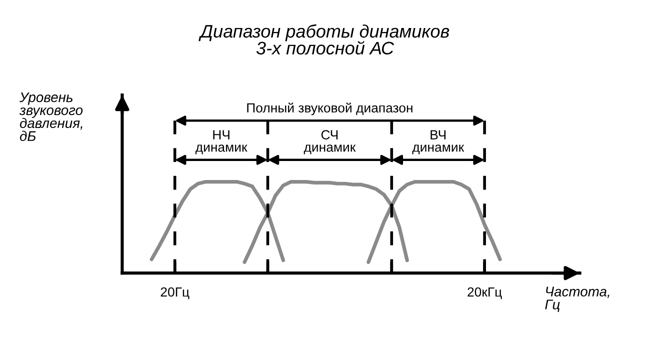  What do you see at coordinates (438, 142) in the screenshot?
I see `text: ВЧ динамик` at bounding box center [438, 142].